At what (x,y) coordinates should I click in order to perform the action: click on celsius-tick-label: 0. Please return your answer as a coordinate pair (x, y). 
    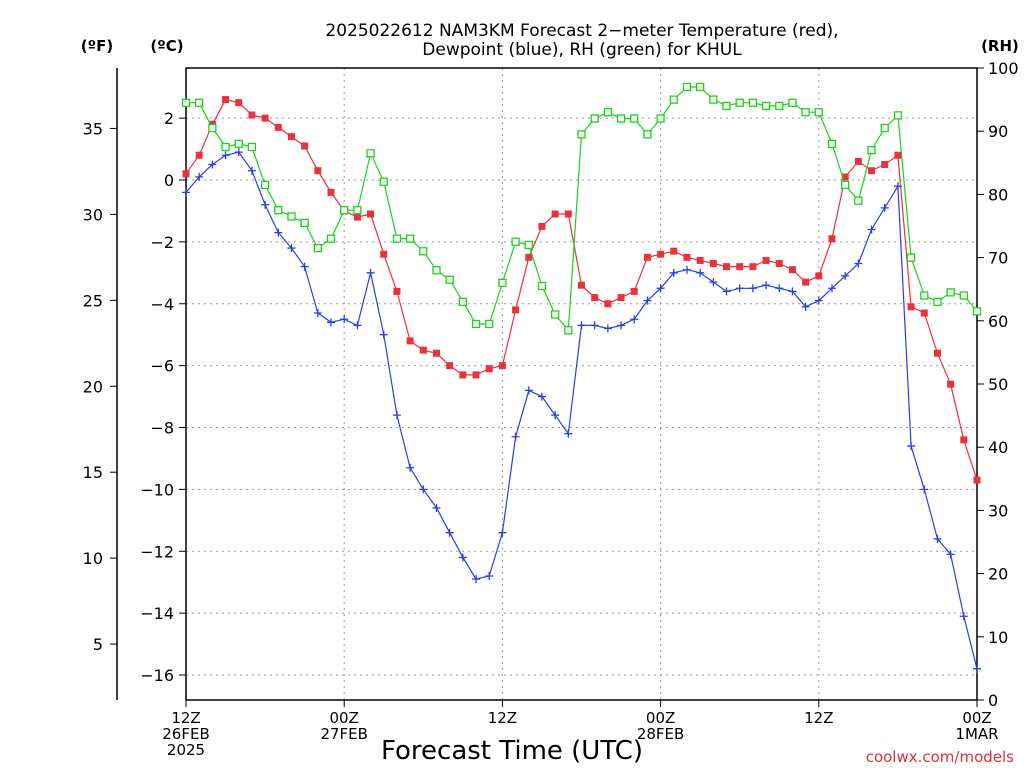
    Looking at the image, I should click on (169, 180).